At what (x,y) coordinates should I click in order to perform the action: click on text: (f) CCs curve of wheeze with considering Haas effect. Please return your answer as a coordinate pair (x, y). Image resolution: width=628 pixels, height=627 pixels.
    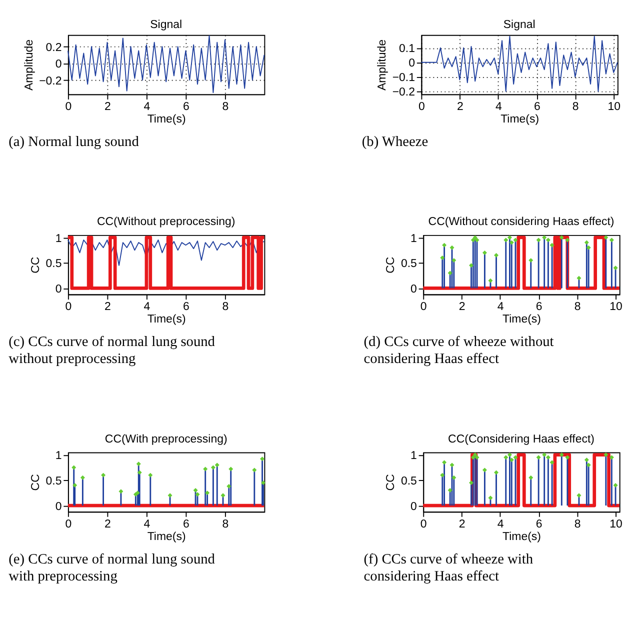
    Looking at the image, I should click on (449, 568).